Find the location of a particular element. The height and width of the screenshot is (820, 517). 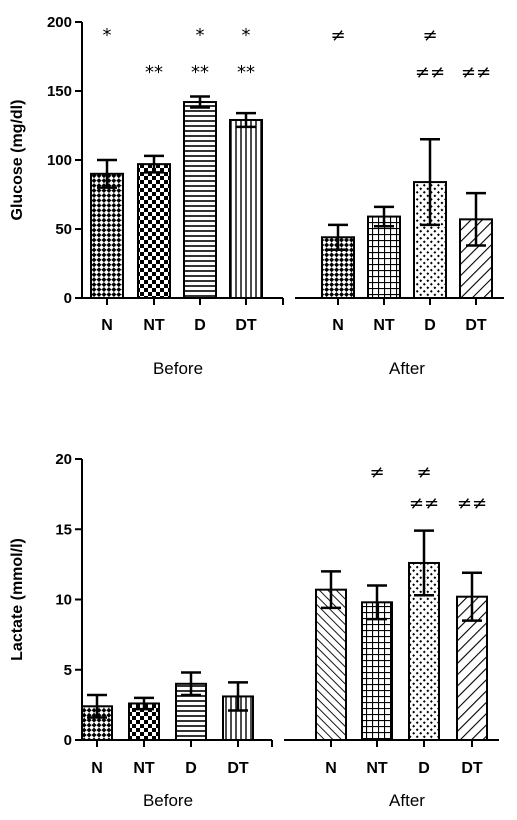

significance-mark-after-nt: ≠ is located at coordinates (376, 472).